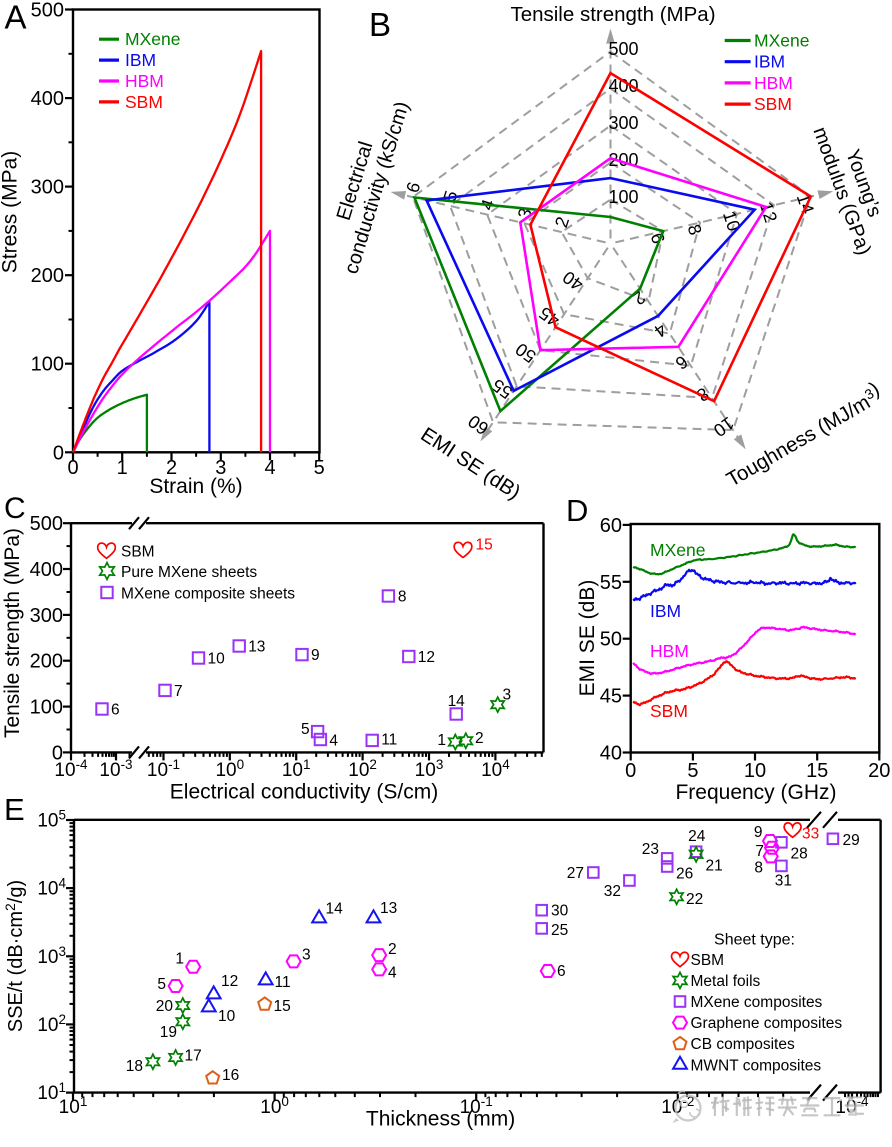  Describe the element at coordinates (577, 510) in the screenshot. I see `svg-text: D` at that location.